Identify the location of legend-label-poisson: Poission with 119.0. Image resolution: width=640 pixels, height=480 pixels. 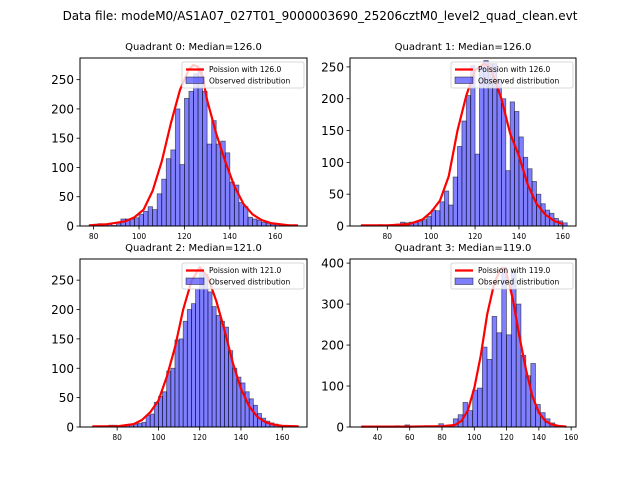
(514, 270).